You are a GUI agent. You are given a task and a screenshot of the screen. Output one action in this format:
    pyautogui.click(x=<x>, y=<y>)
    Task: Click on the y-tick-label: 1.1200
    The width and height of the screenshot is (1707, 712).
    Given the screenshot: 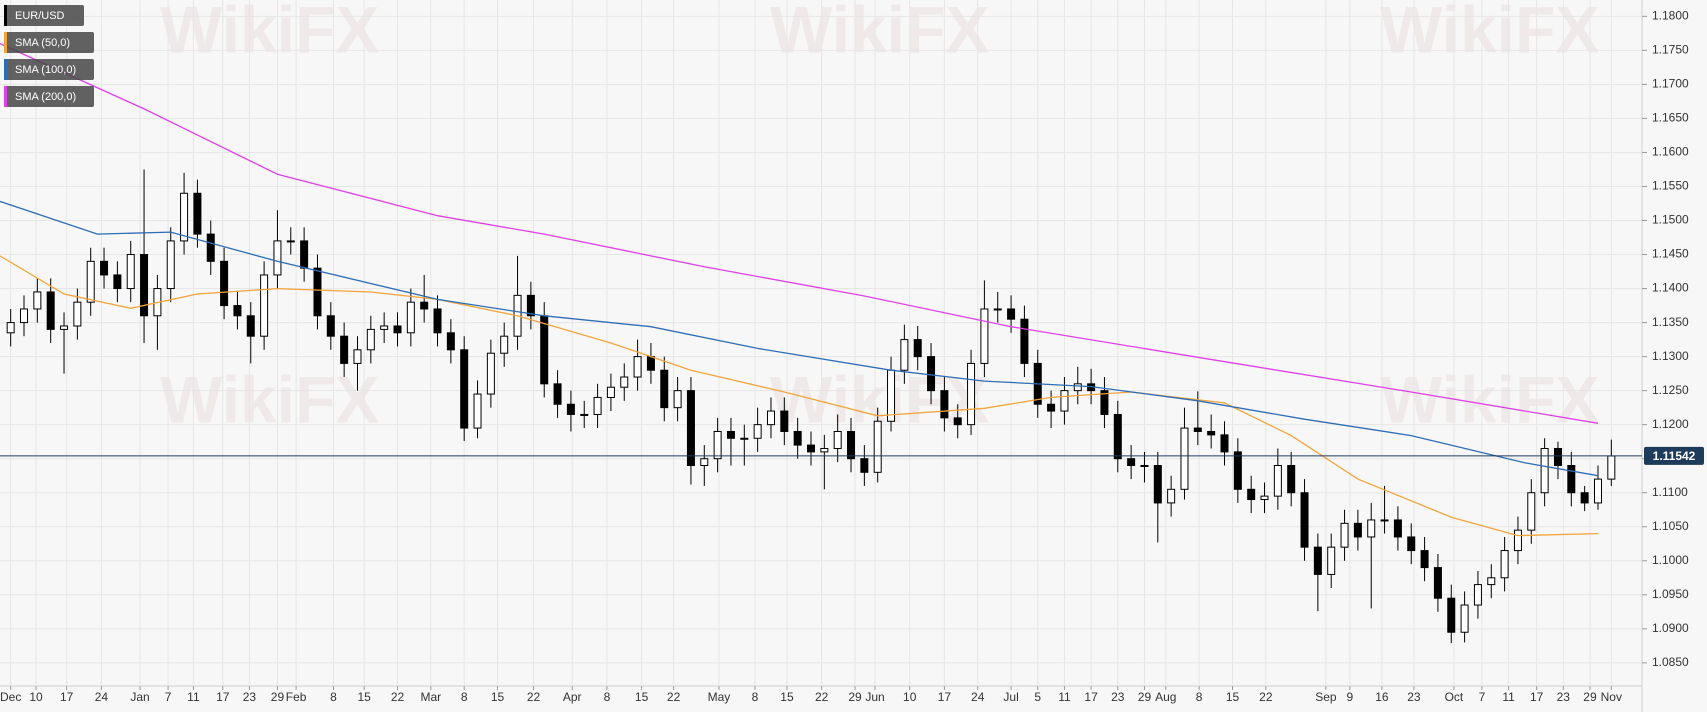 What is the action you would take?
    pyautogui.click(x=1670, y=424)
    